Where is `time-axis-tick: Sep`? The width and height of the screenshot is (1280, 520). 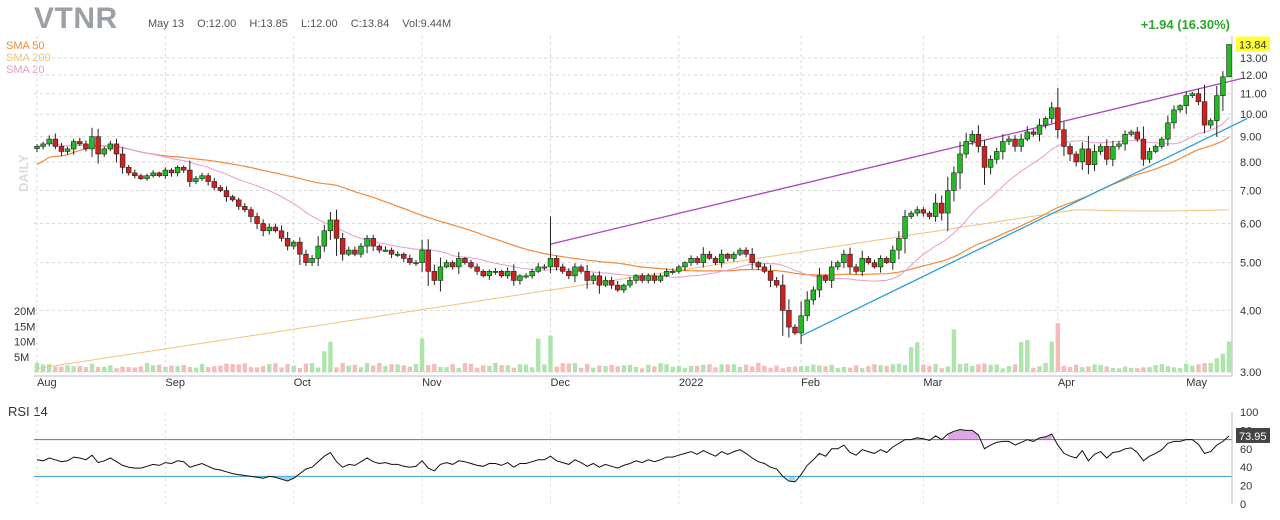 time-axis-tick: Sep is located at coordinates (175, 383).